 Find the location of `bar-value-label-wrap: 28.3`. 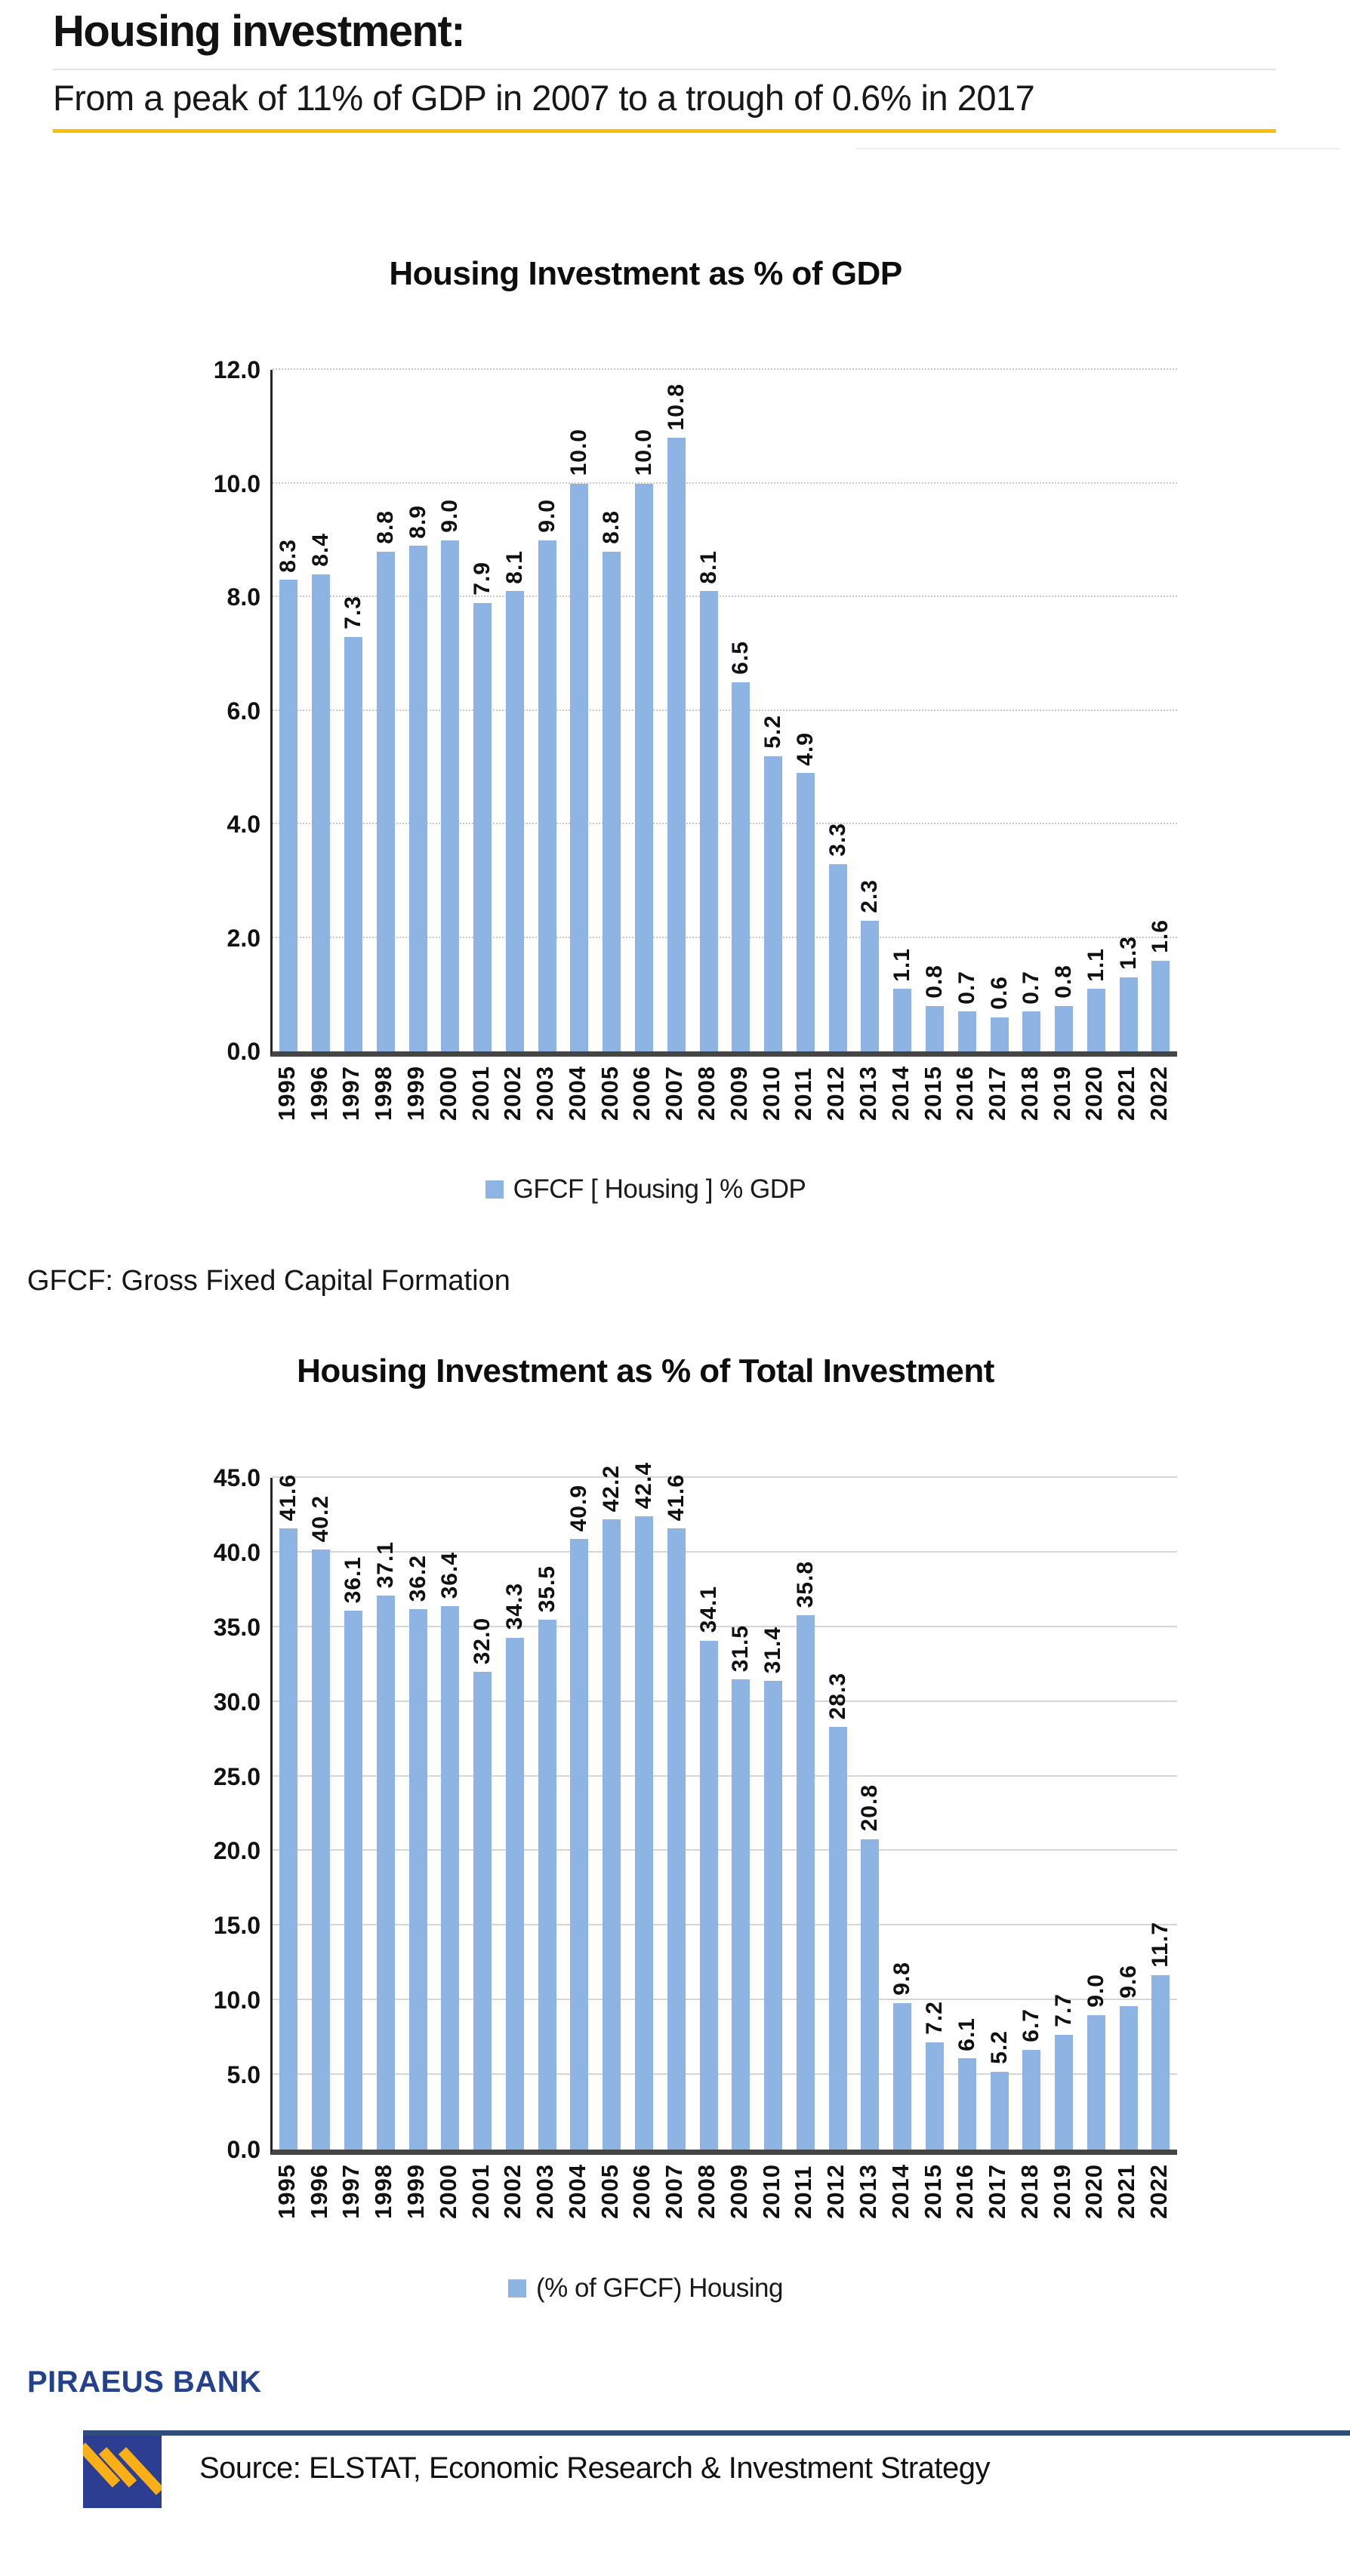

bar-value-label-wrap: 28.3 is located at coordinates (838, 1696).